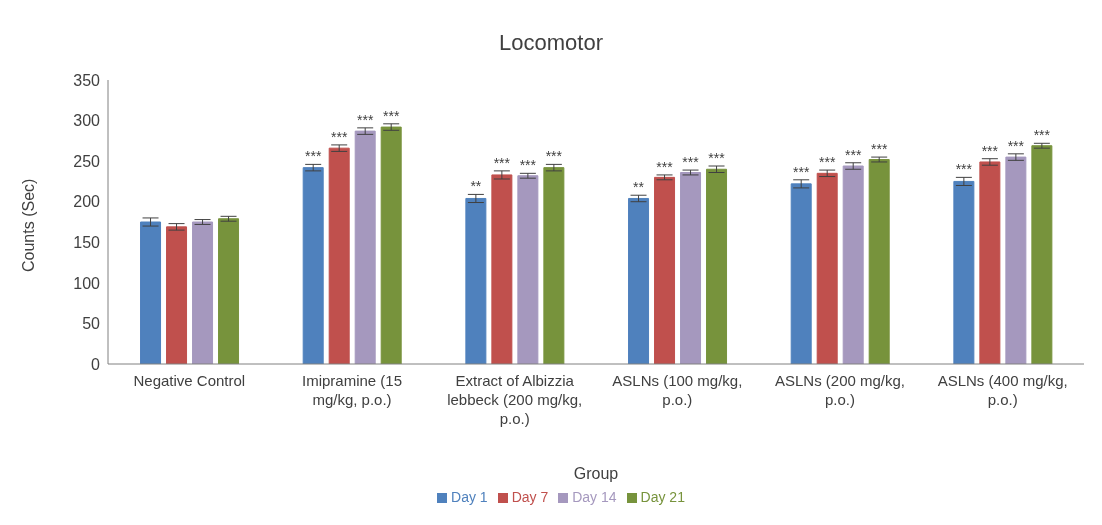 The image size is (1102, 525). Describe the element at coordinates (96, 364) in the screenshot. I see `y-tick-label: 0` at that location.